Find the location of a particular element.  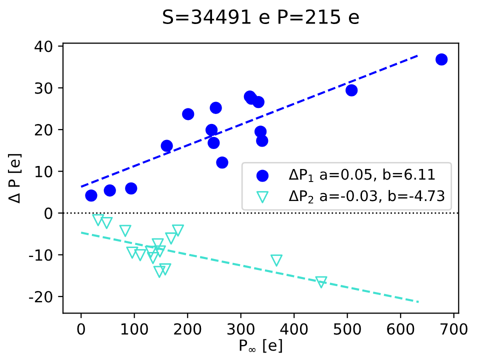

x-tick-label: 100 is located at coordinates (134, 329).